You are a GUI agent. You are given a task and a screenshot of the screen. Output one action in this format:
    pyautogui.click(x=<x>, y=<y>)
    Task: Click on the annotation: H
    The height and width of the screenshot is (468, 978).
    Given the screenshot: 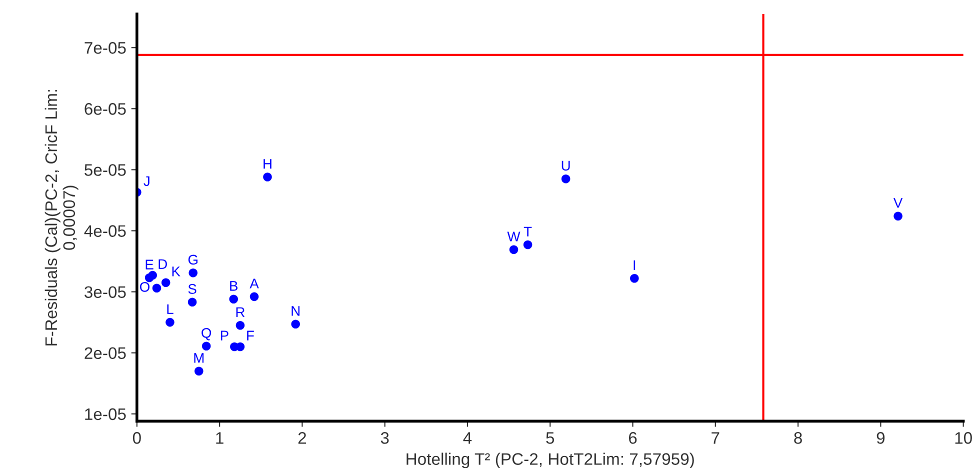 What is the action you would take?
    pyautogui.click(x=268, y=164)
    